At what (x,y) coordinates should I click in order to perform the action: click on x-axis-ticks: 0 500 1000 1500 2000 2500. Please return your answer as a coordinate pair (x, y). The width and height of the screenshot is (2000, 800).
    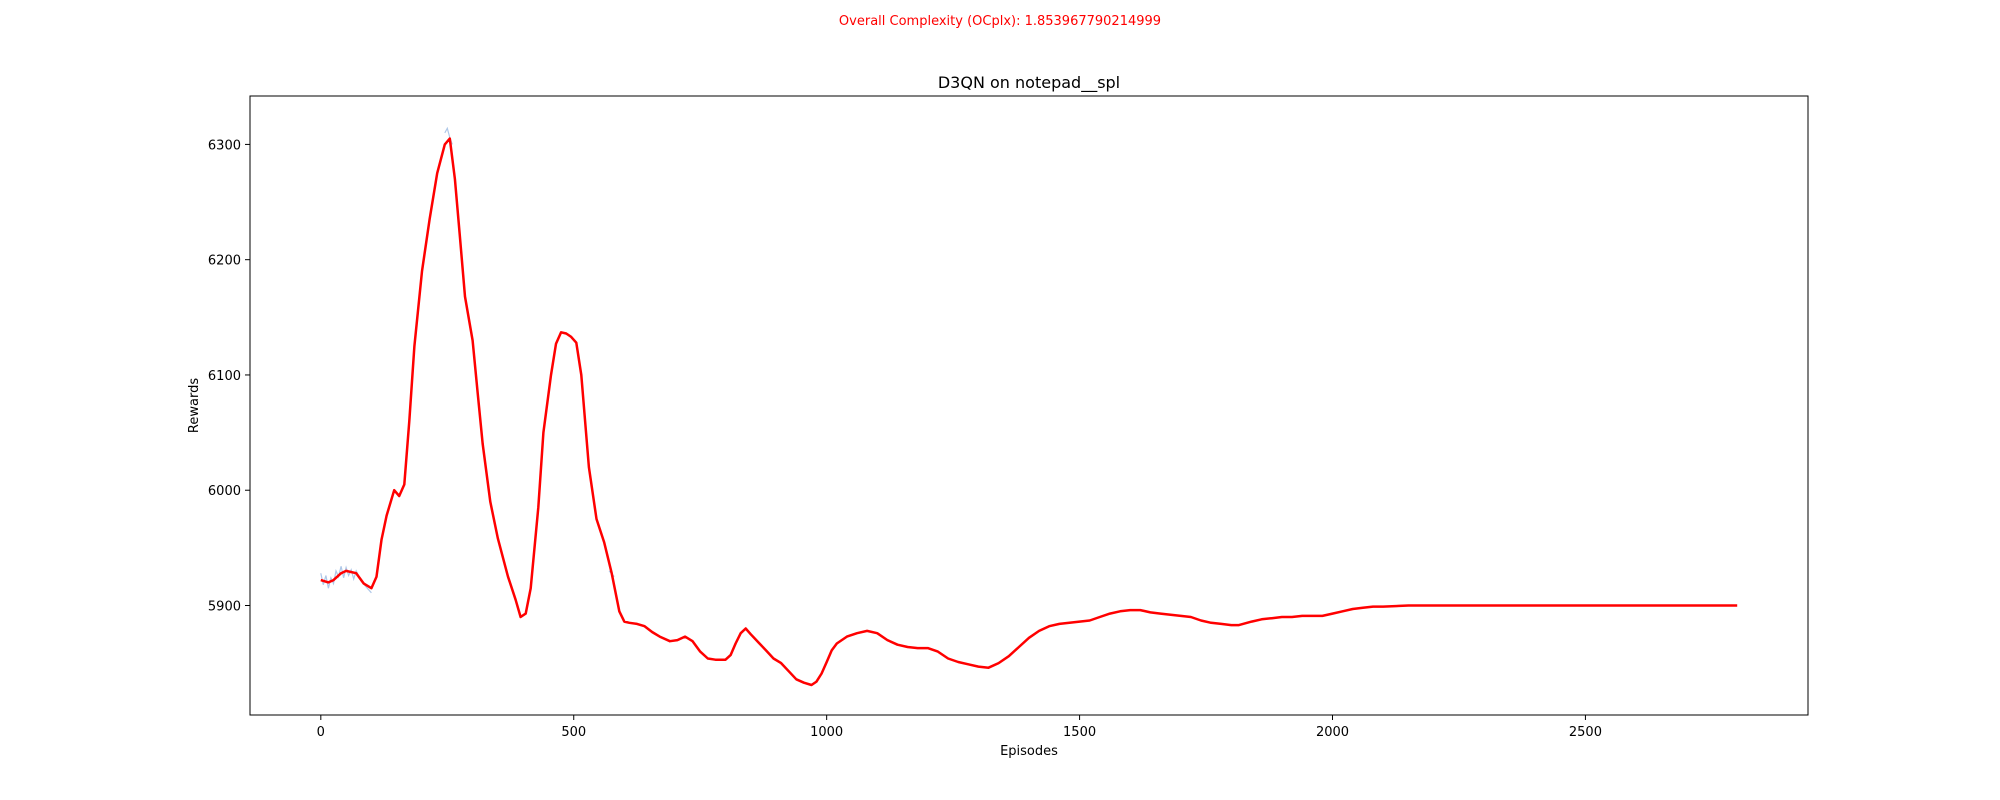
    Looking at the image, I should click on (959, 727).